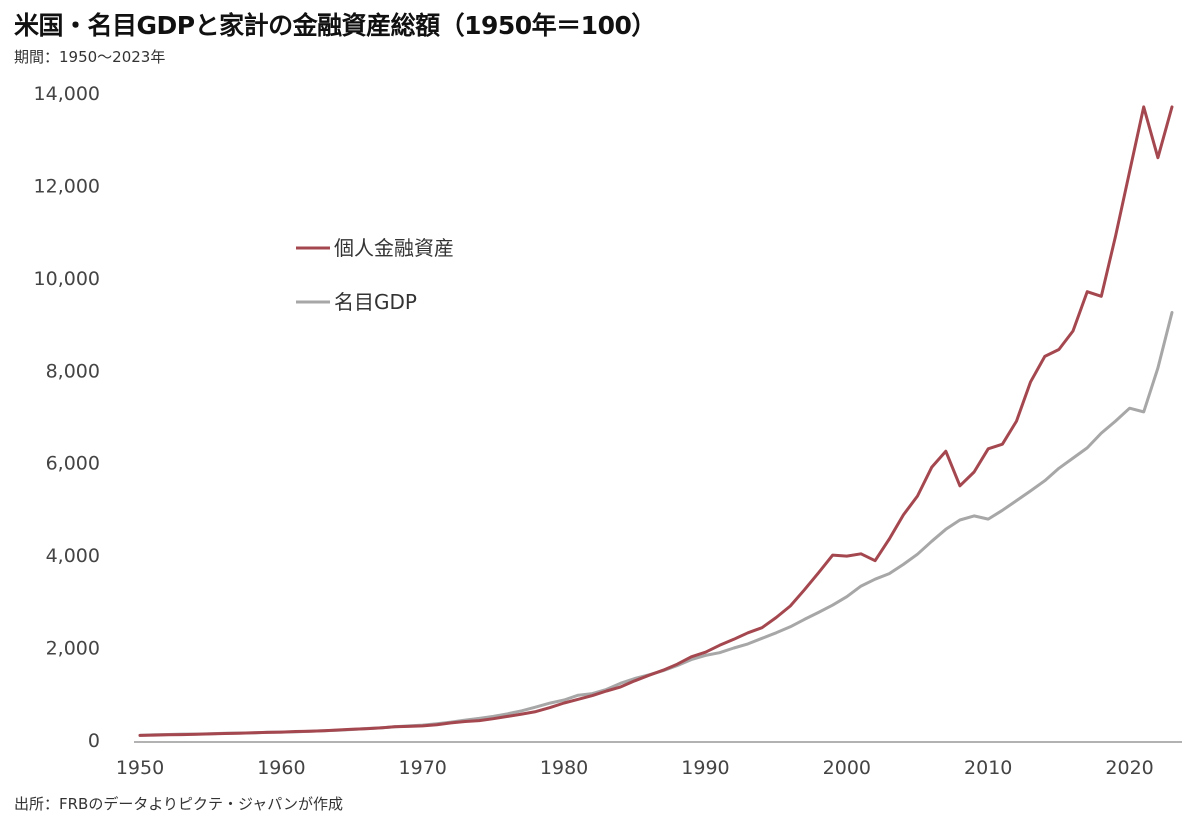  What do you see at coordinates (335, 25) in the screenshot?
I see `chart-title: 米国・名目GDPと家計の金融資産総額（1950年＝100）` at bounding box center [335, 25].